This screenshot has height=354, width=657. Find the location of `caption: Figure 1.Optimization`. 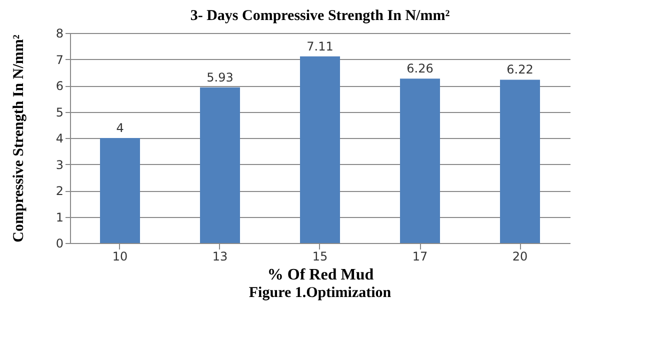

caption: Figure 1.Optimization is located at coordinates (320, 293).